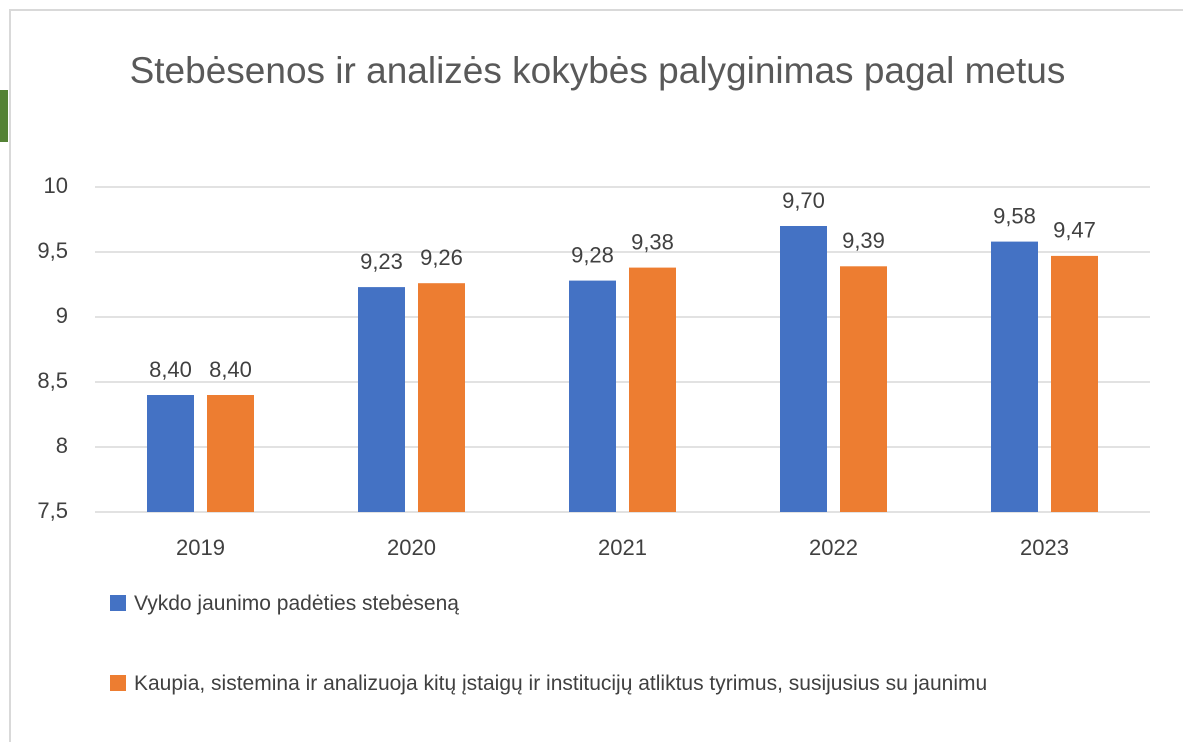 The image size is (1183, 742). Describe the element at coordinates (803, 200) in the screenshot. I see `data-label: 9,70` at that location.